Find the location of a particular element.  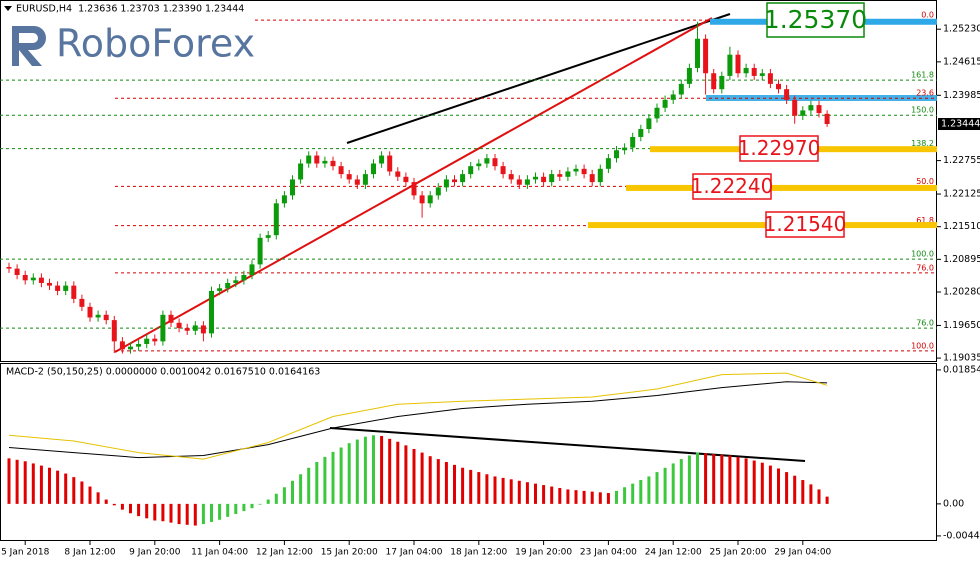

y-tick-label: 0.00 is located at coordinates (953, 503).